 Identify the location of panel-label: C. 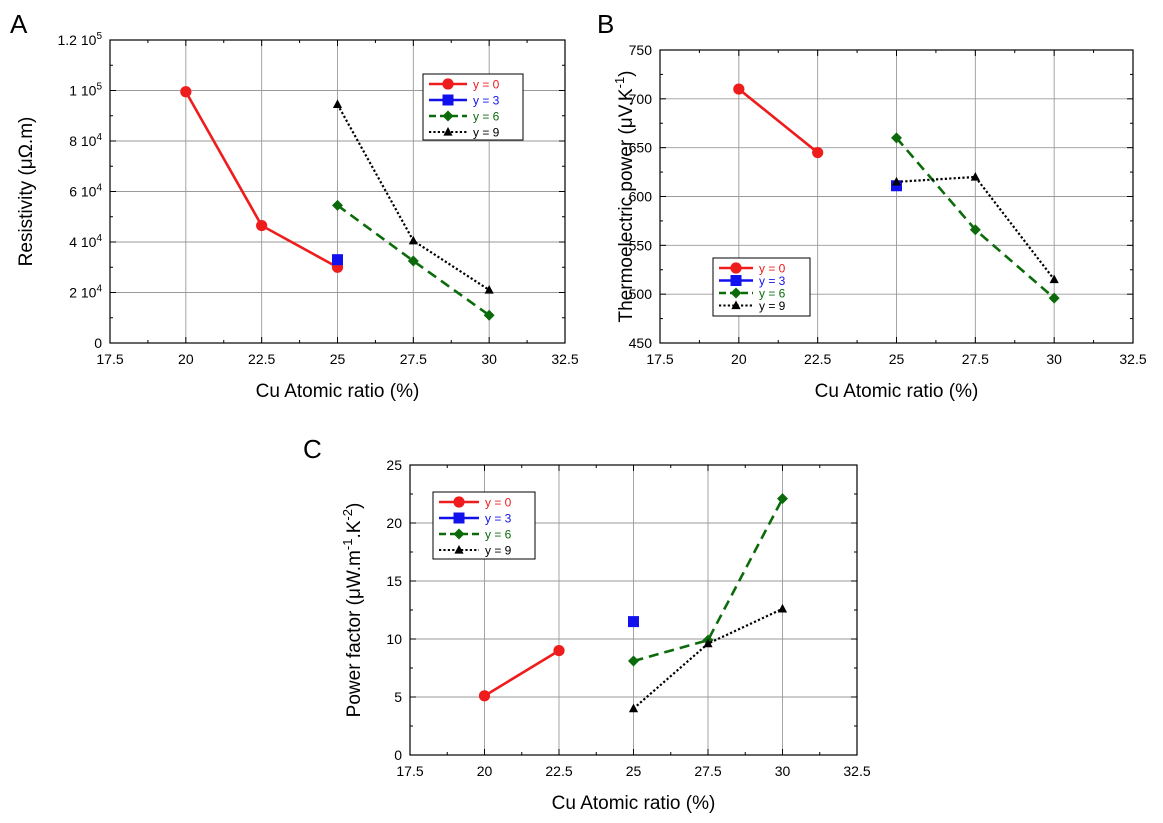
(312, 449).